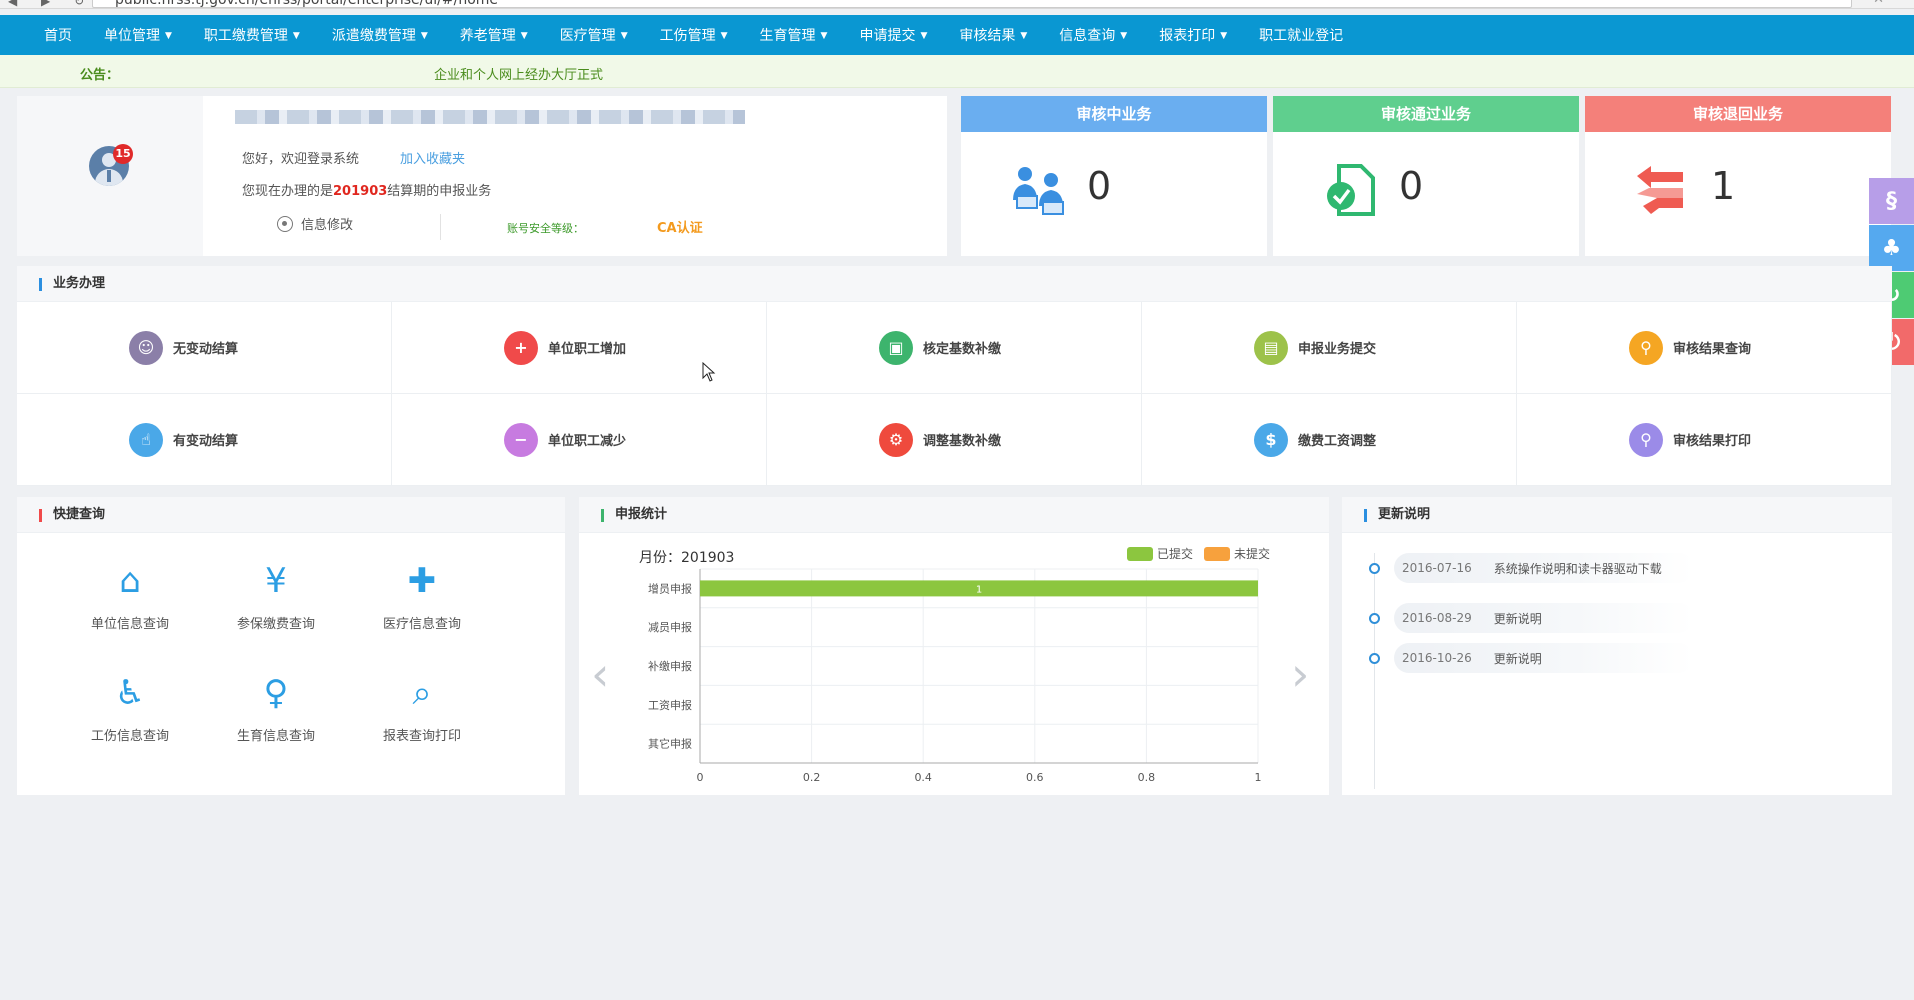  I want to click on business-item-0: ☺ 无变动结算, so click(204, 348).